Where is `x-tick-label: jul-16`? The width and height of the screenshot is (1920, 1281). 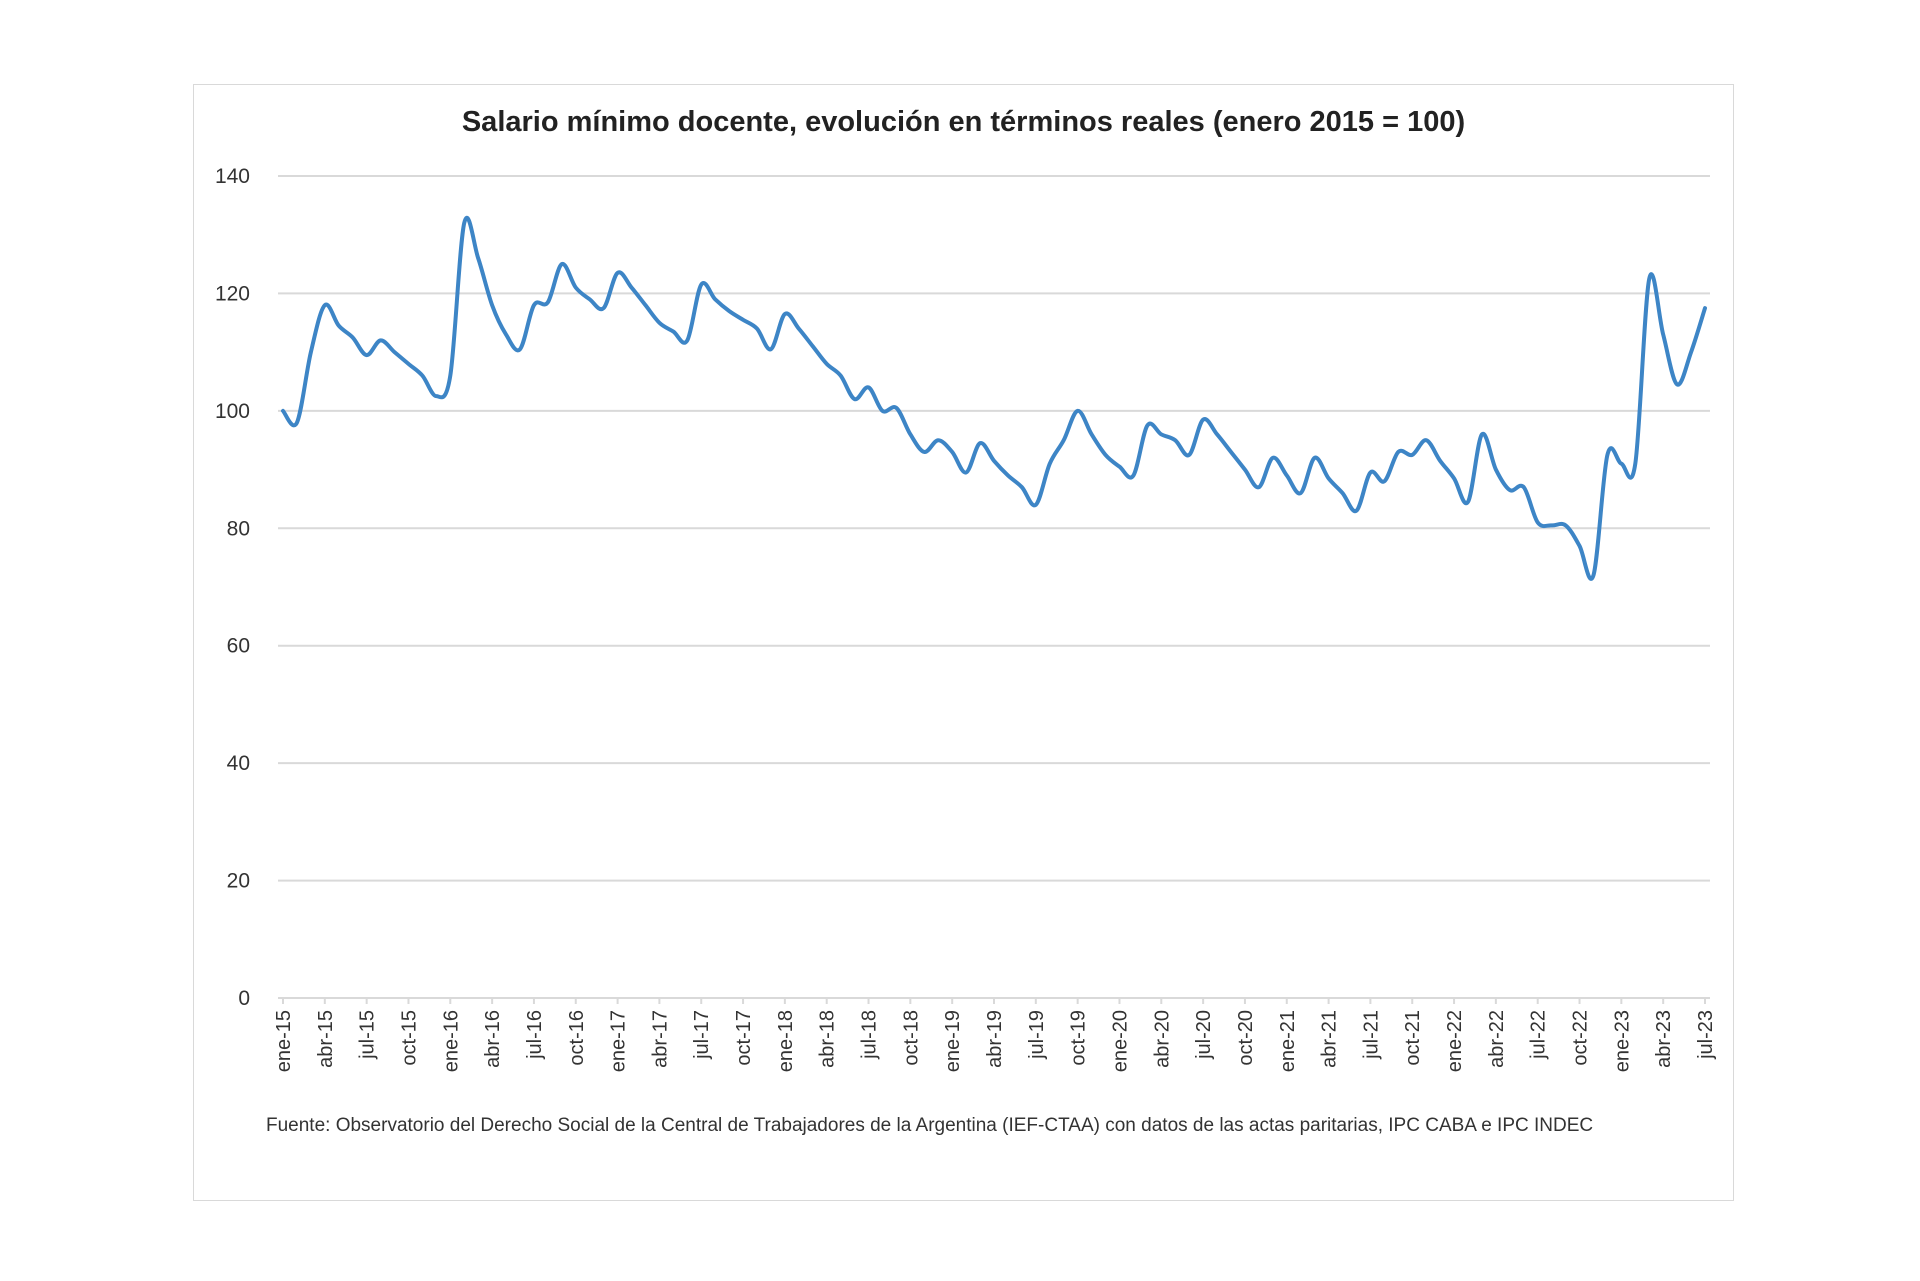
x-tick-label: jul-16 is located at coordinates (535, 1035).